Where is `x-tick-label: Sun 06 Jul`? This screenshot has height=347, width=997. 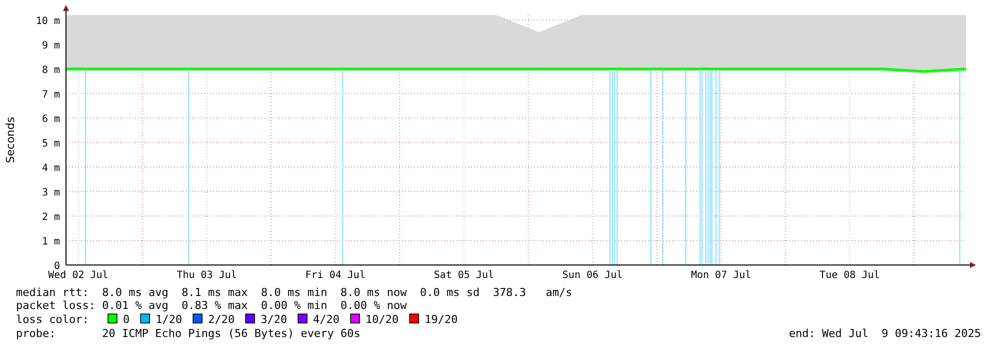
x-tick-label: Sun 06 Jul is located at coordinates (592, 275).